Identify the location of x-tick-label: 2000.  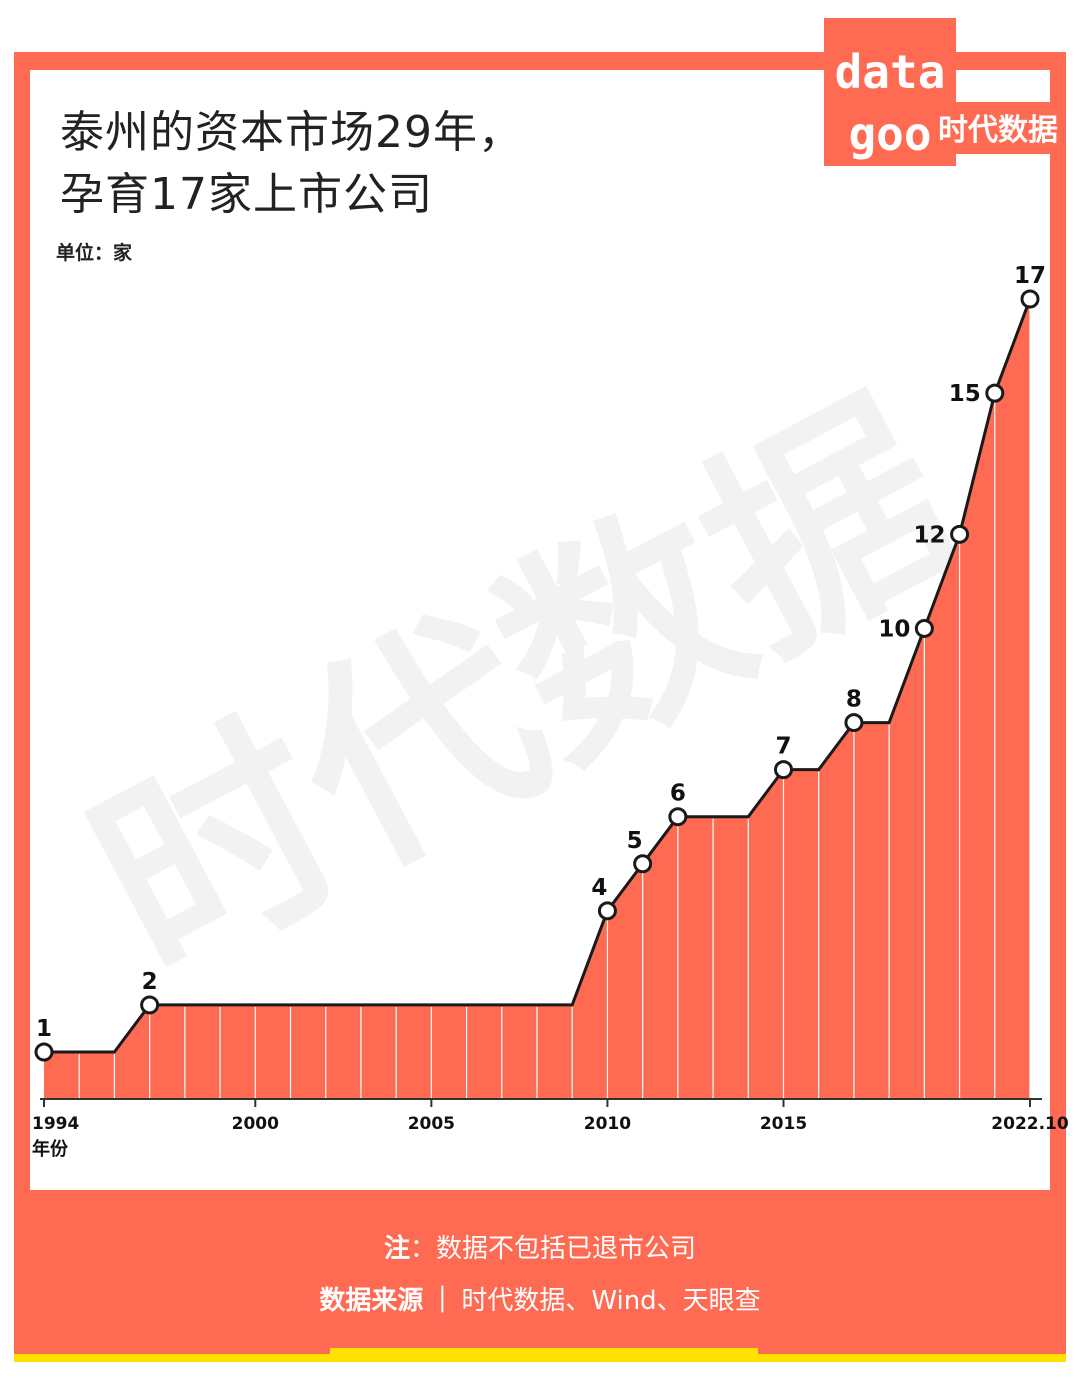
(255, 1124).